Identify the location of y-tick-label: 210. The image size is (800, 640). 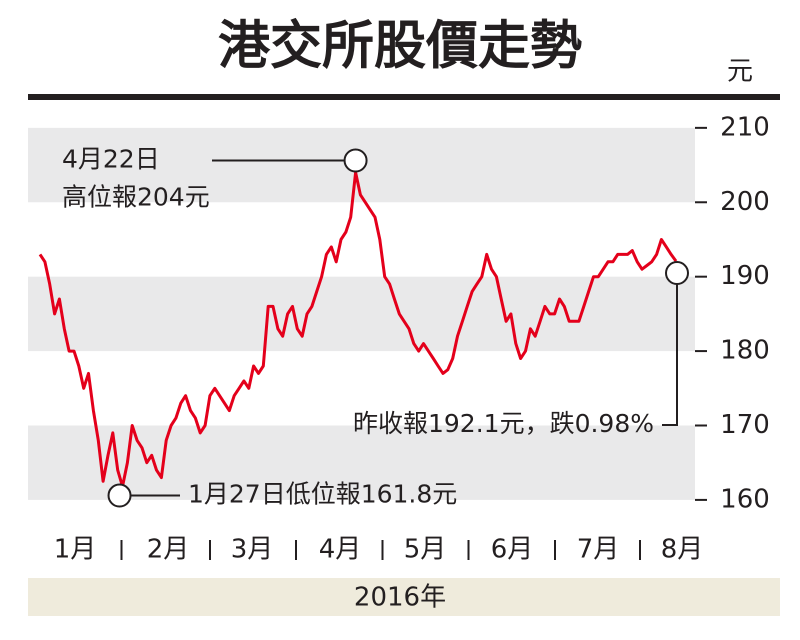
(745, 127).